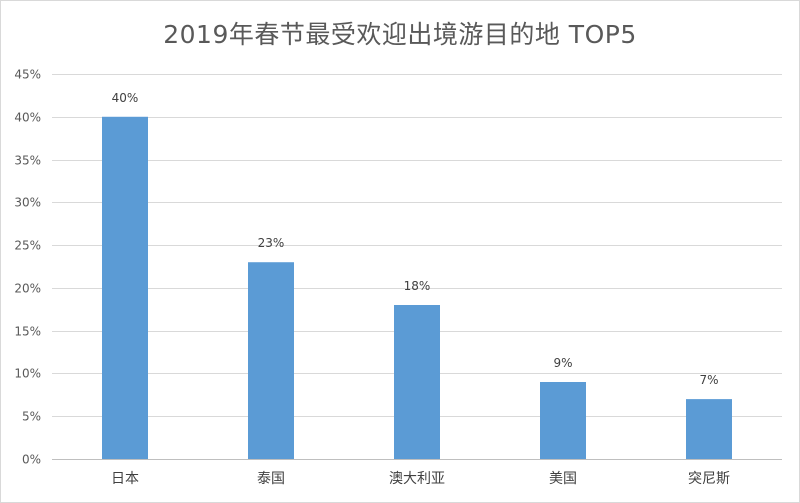 This screenshot has height=503, width=800. Describe the element at coordinates (563, 479) in the screenshot. I see `category-label: 美国` at that location.